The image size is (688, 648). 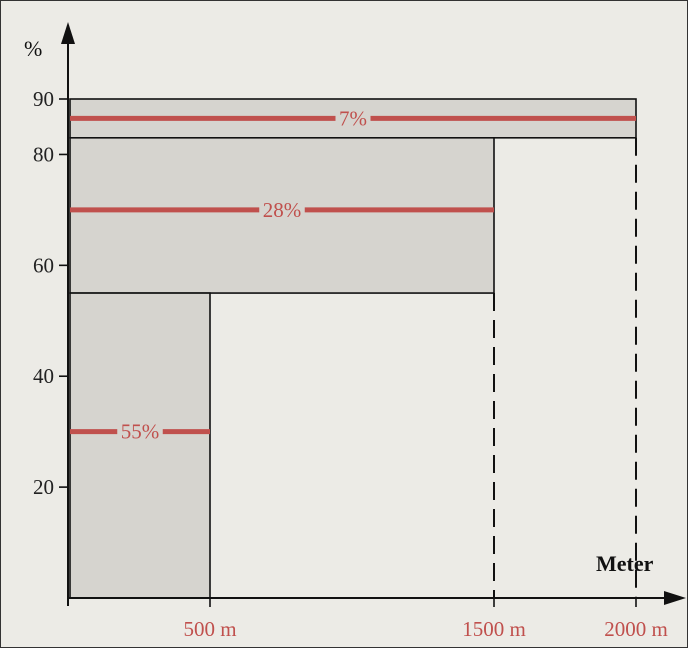 What do you see at coordinates (565, 367) in the screenshot?
I see `dashed-guides-layer` at bounding box center [565, 367].